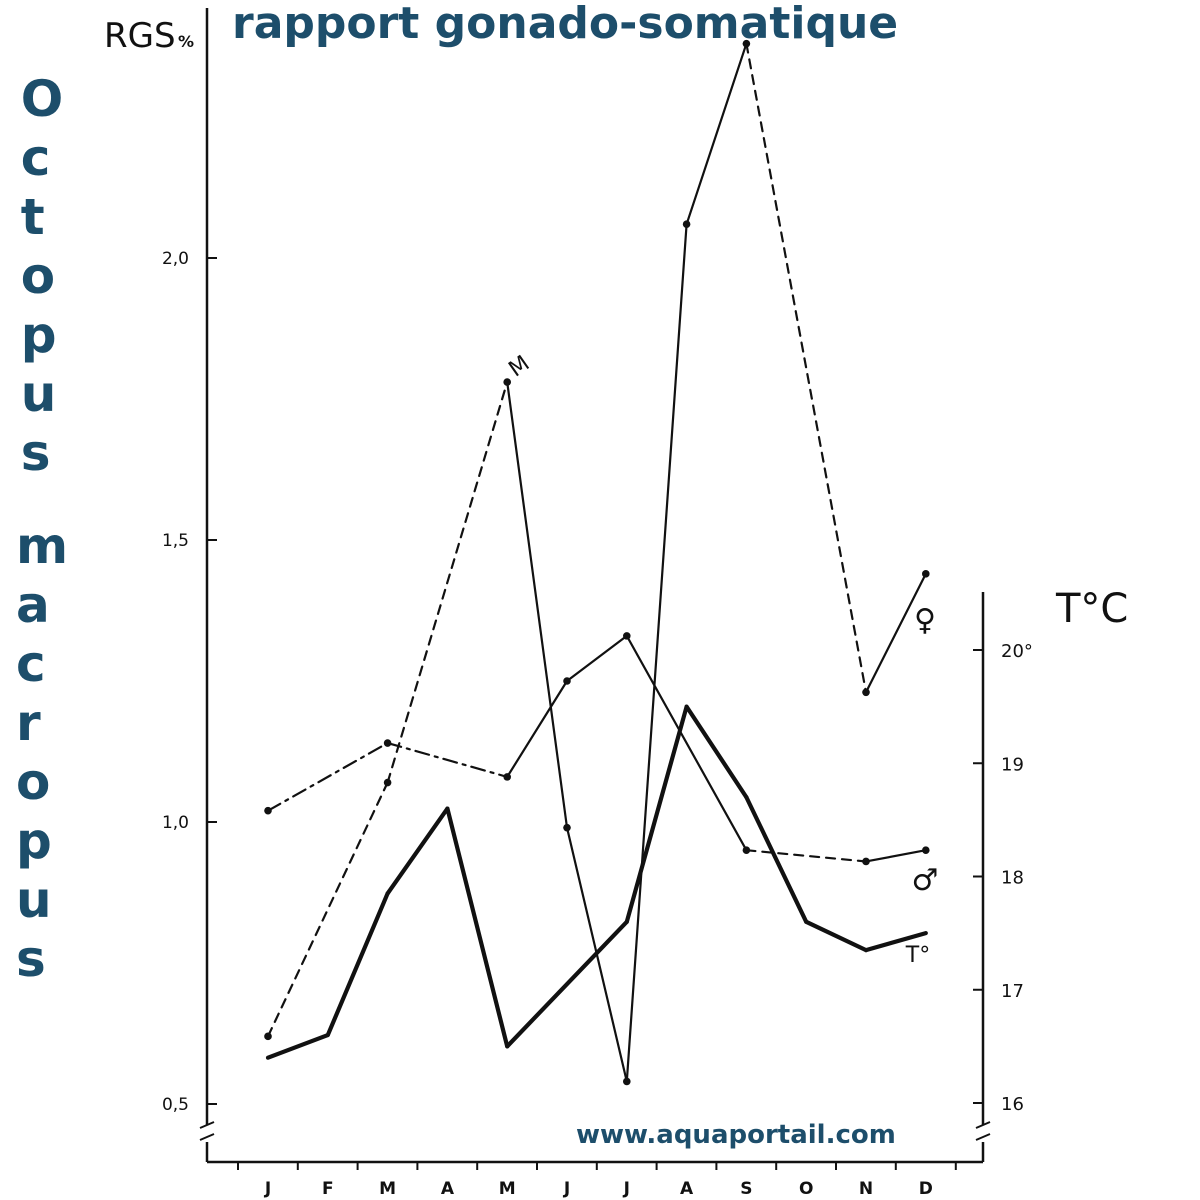 This screenshot has width=1200, height=1200. I want to click on genus-letter: c, so click(35, 158).